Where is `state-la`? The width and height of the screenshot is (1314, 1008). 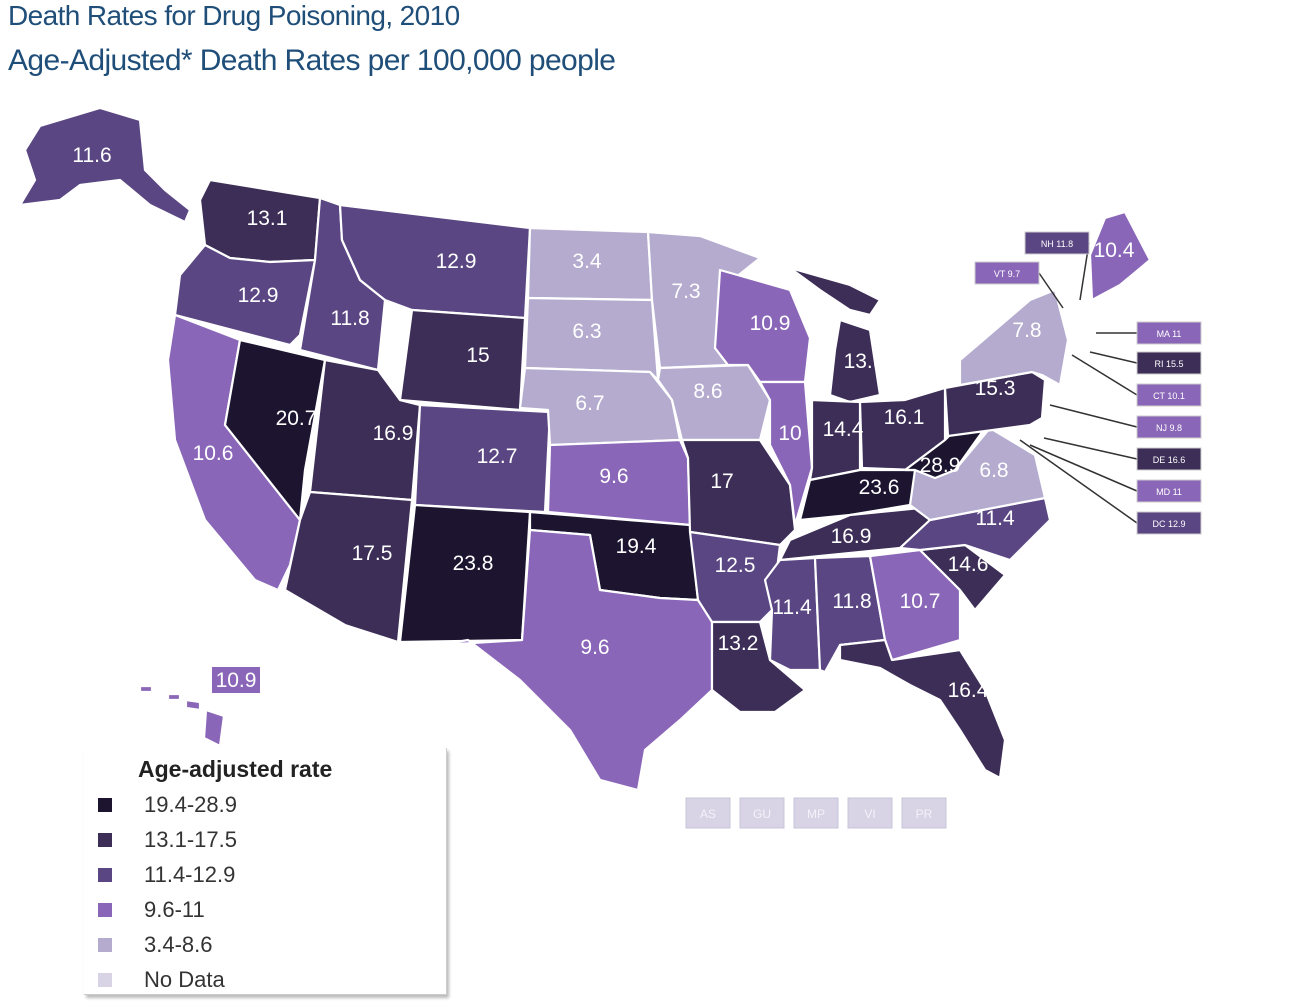
state-la is located at coordinates (758, 667).